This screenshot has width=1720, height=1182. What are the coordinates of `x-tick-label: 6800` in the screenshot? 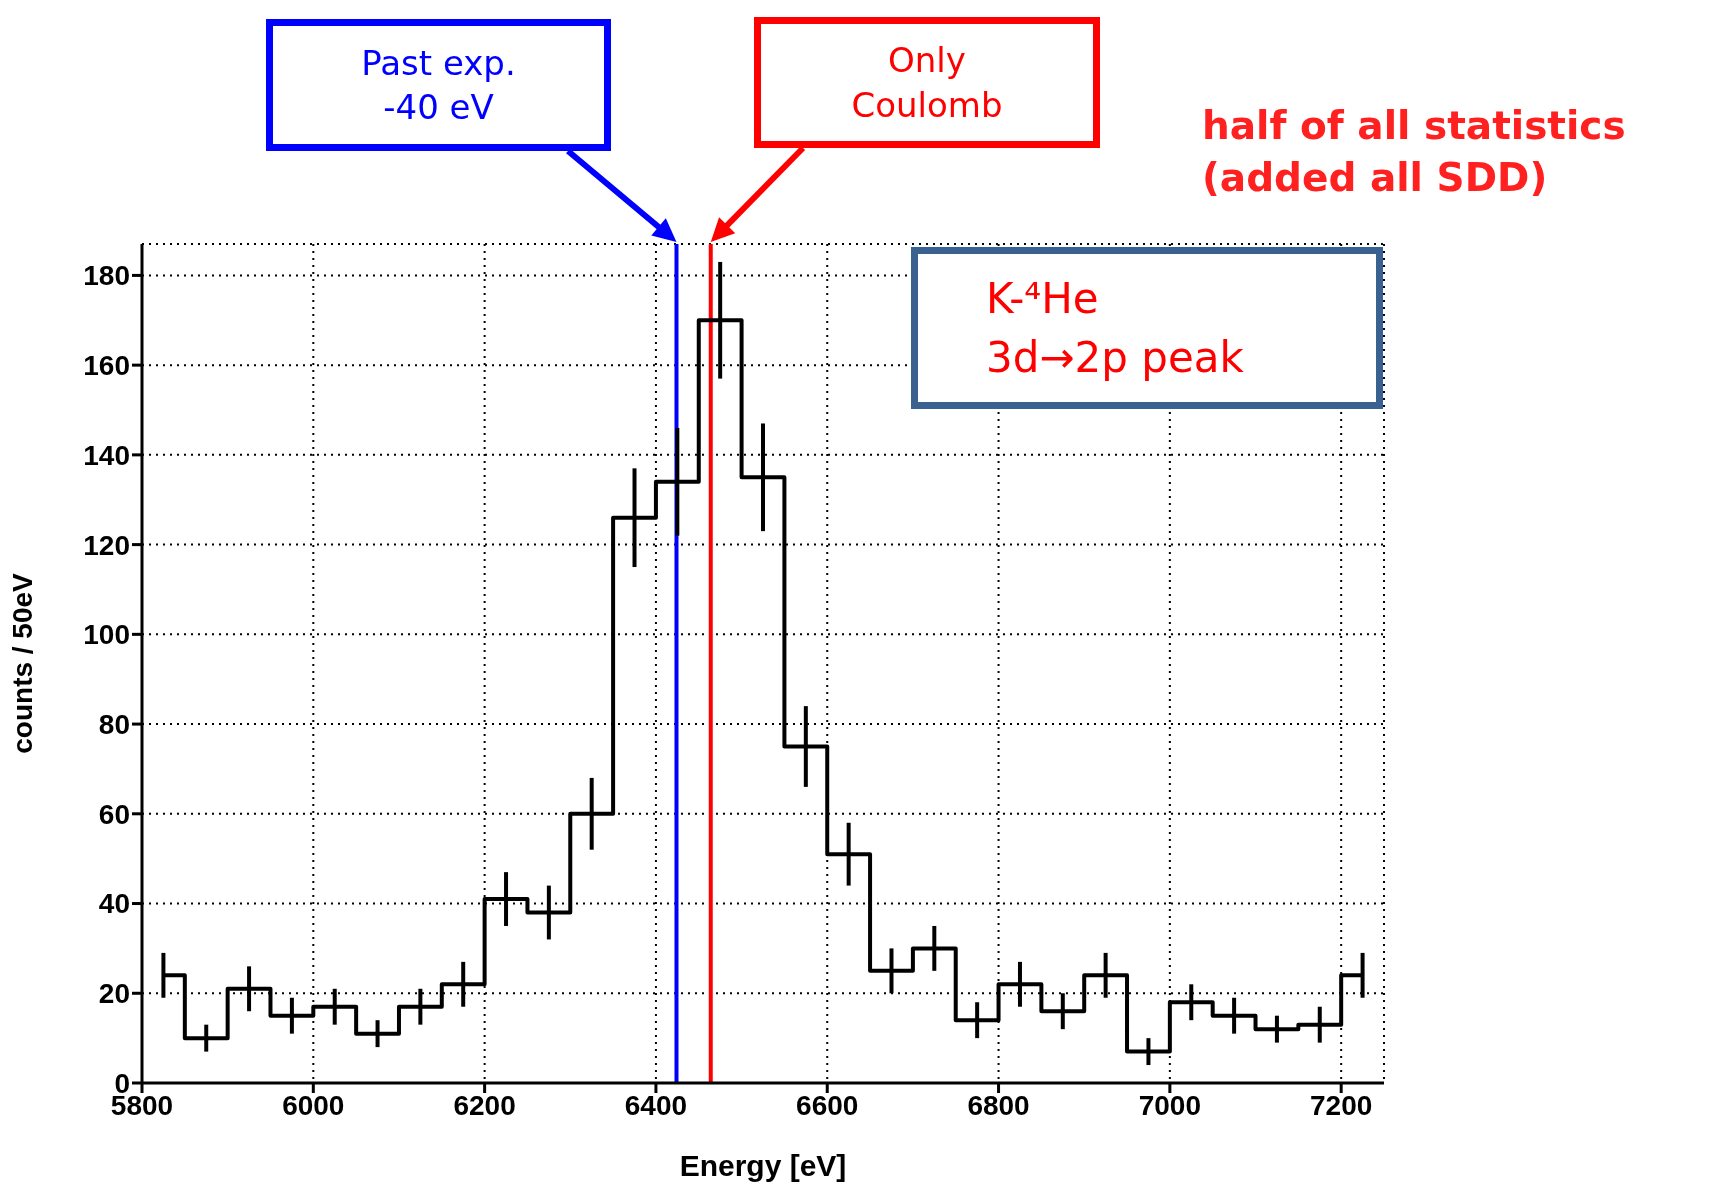 It's located at (998, 1105).